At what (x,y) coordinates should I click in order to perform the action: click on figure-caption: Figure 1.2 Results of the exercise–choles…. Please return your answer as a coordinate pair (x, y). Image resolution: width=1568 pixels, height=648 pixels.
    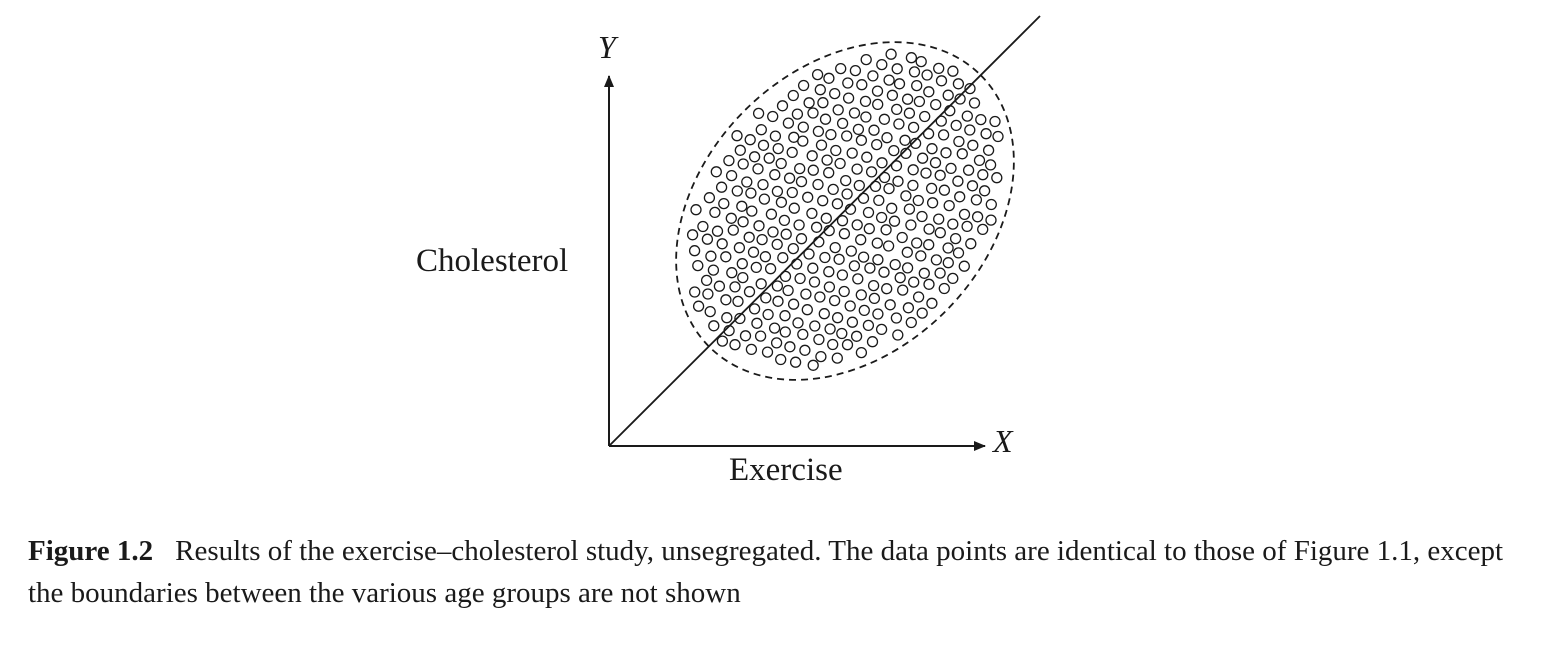
    Looking at the image, I should click on (783, 572).